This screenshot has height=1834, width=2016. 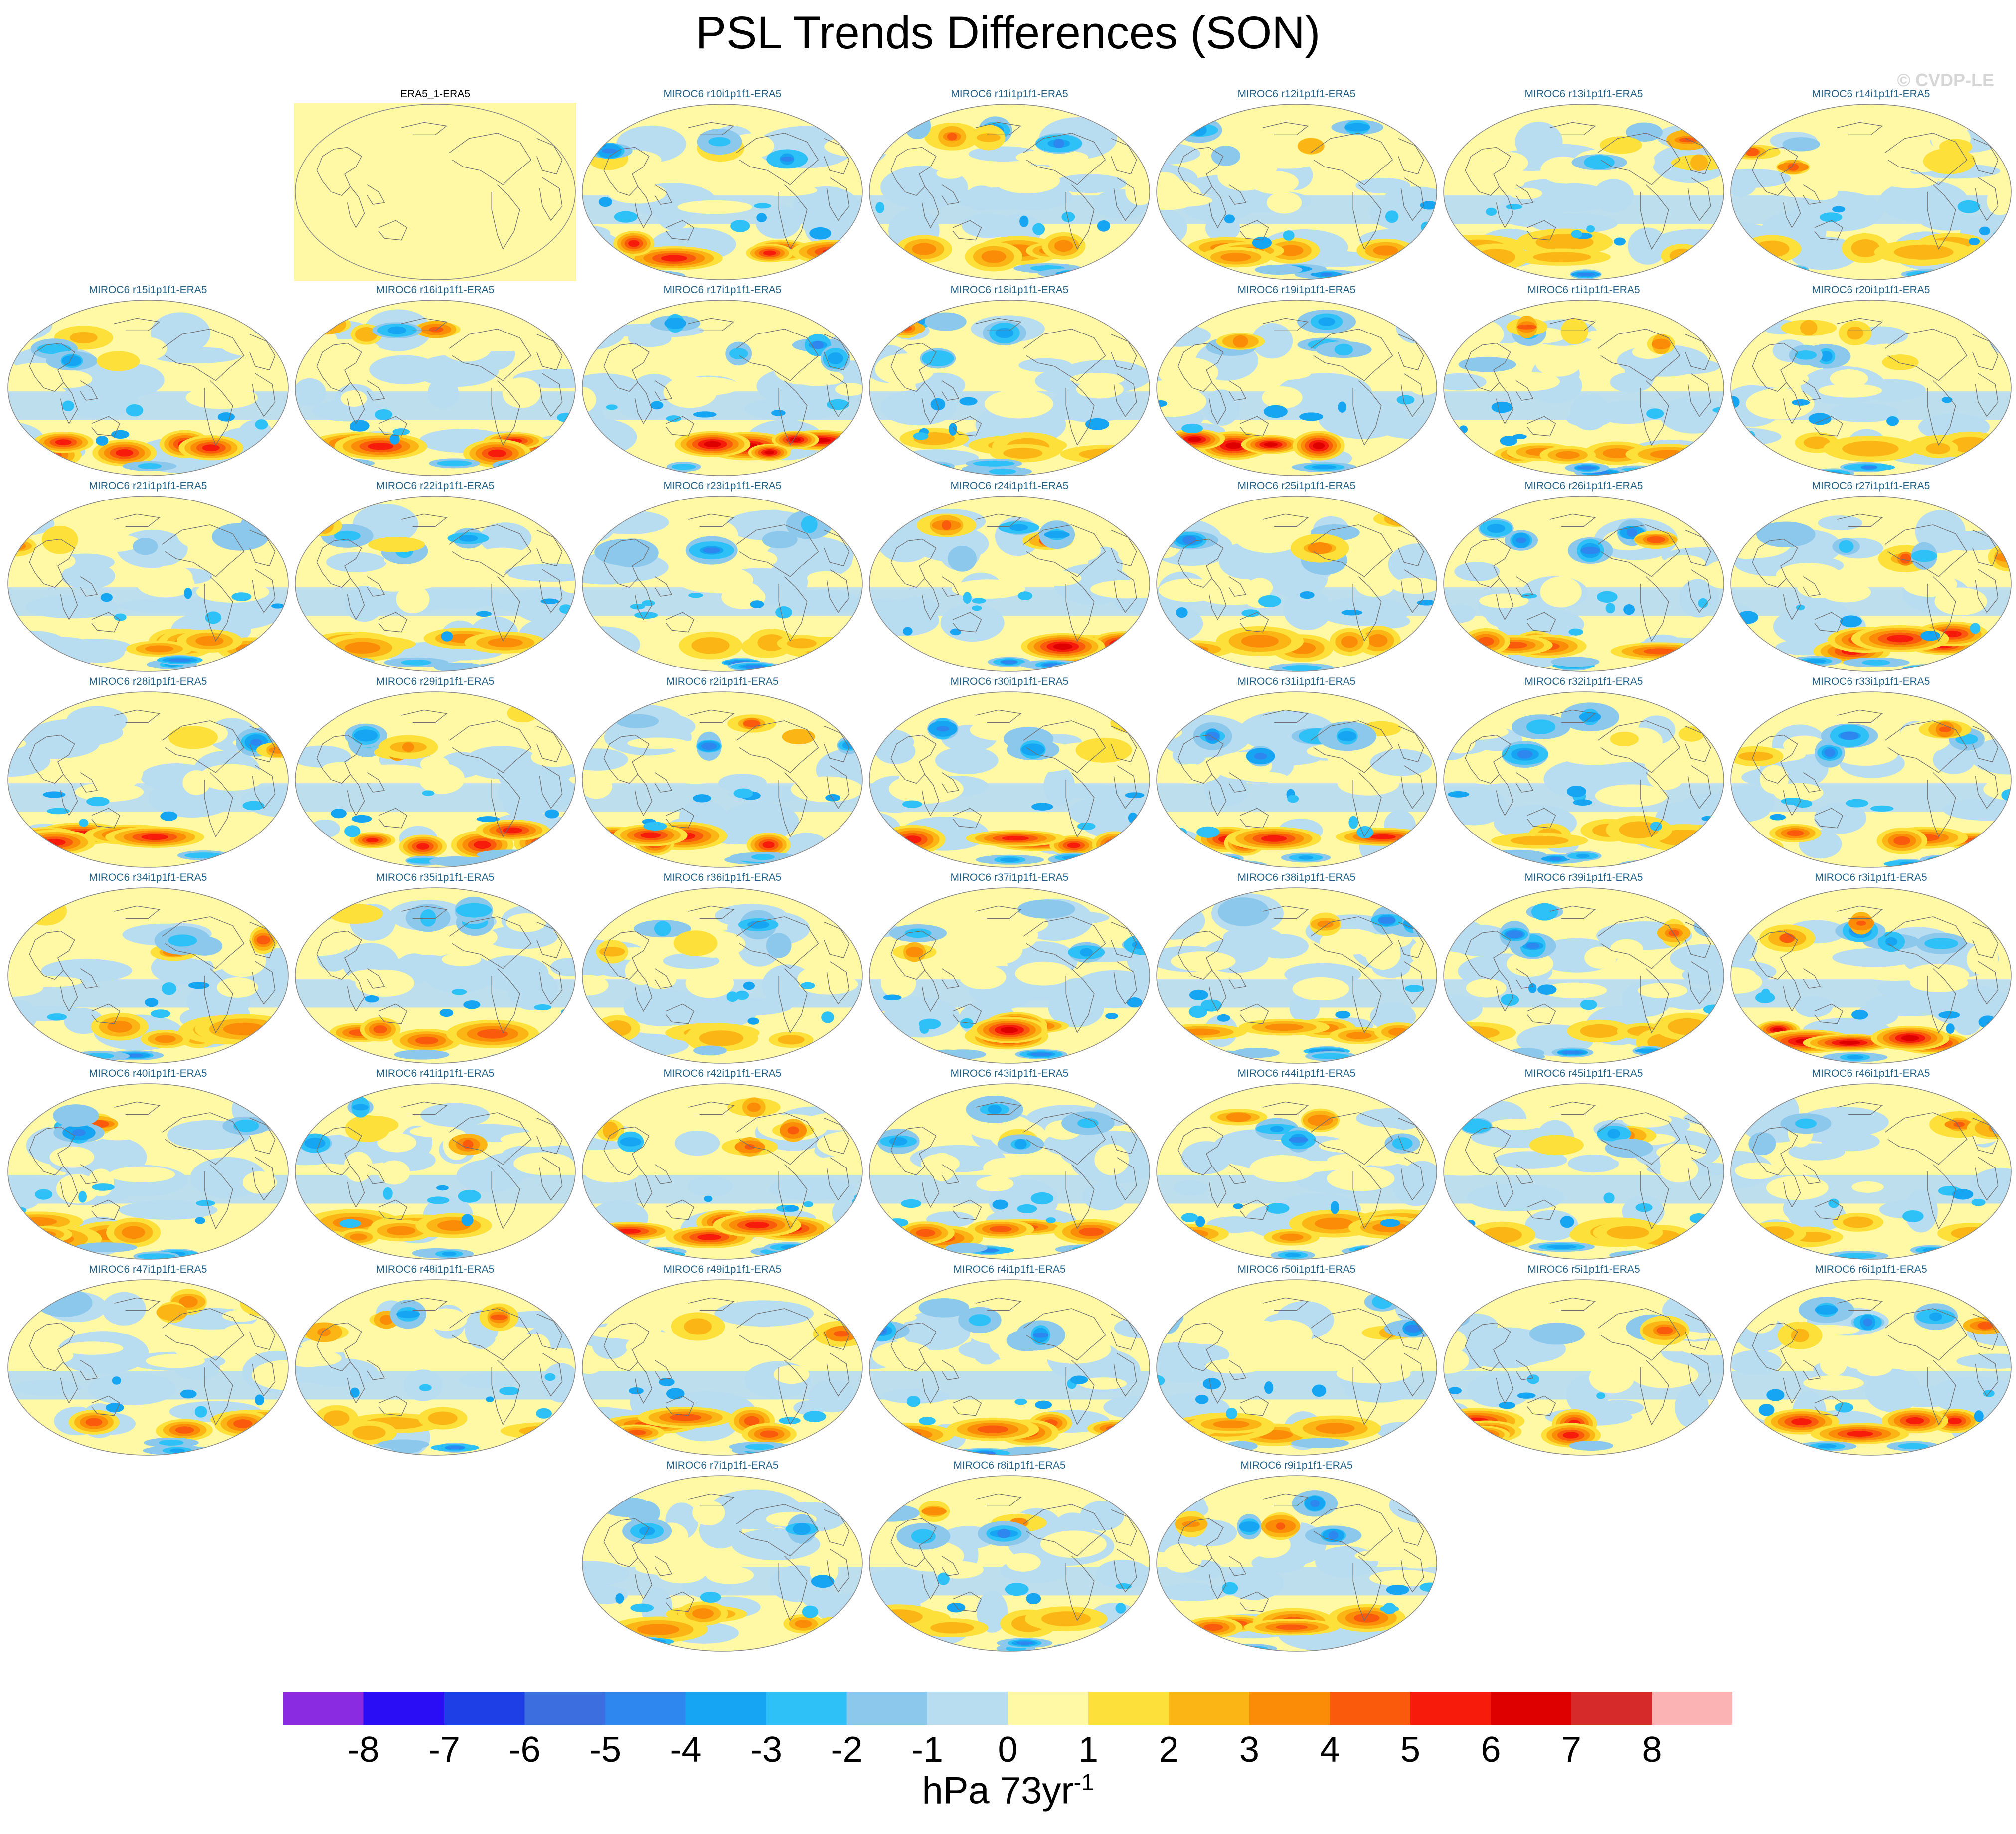 I want to click on map-panel: MIROC6 r4i1p1f1-ERA5, so click(x=1009, y=1359).